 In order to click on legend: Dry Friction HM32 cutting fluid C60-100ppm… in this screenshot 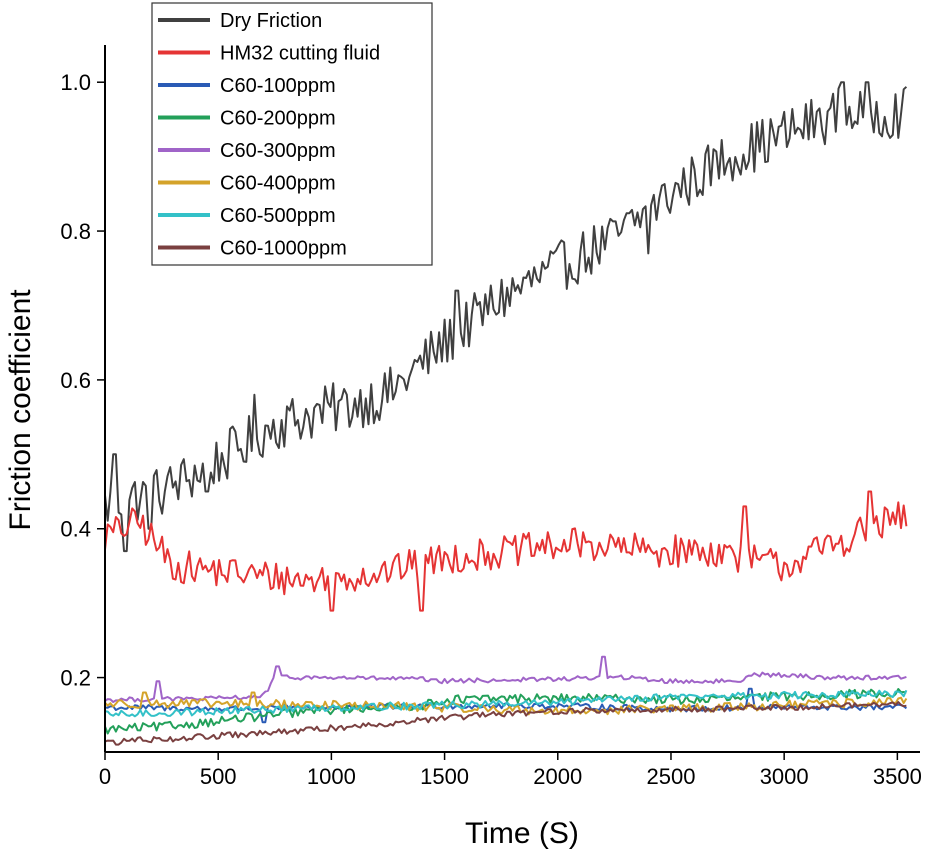, I will do `click(292, 134)`.